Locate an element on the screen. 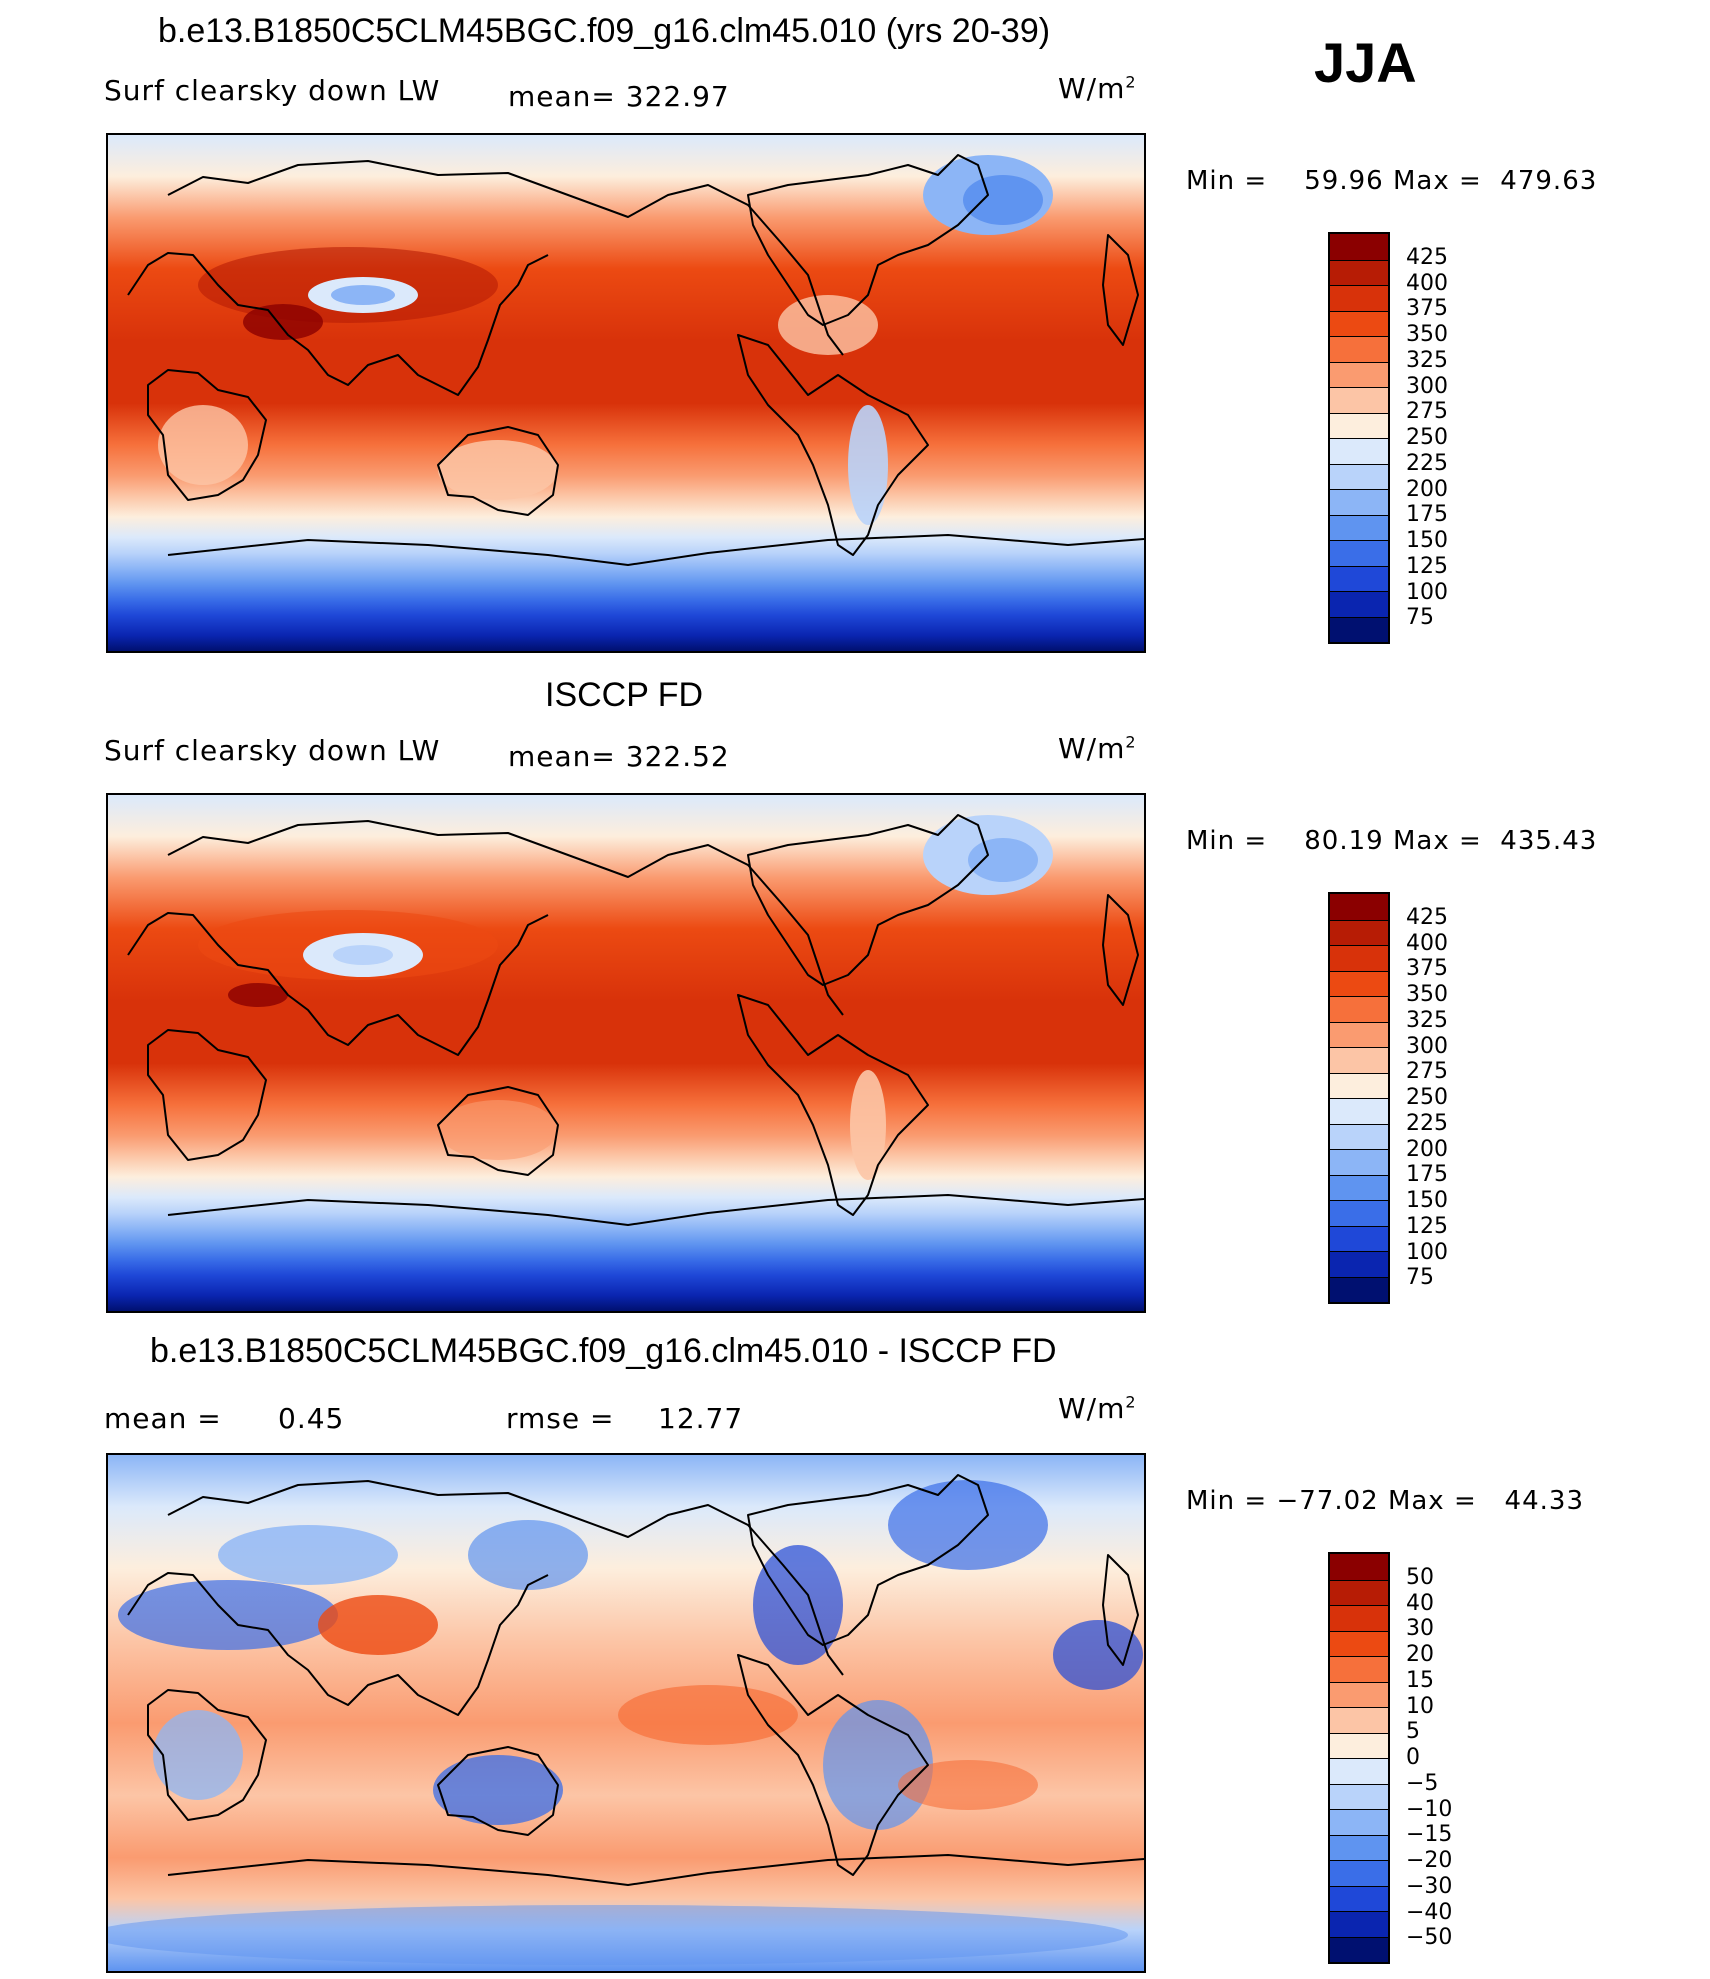 Image resolution: width=1710 pixels, height=1979 pixels. panel3-mean-label: mean = is located at coordinates (163, 1418).